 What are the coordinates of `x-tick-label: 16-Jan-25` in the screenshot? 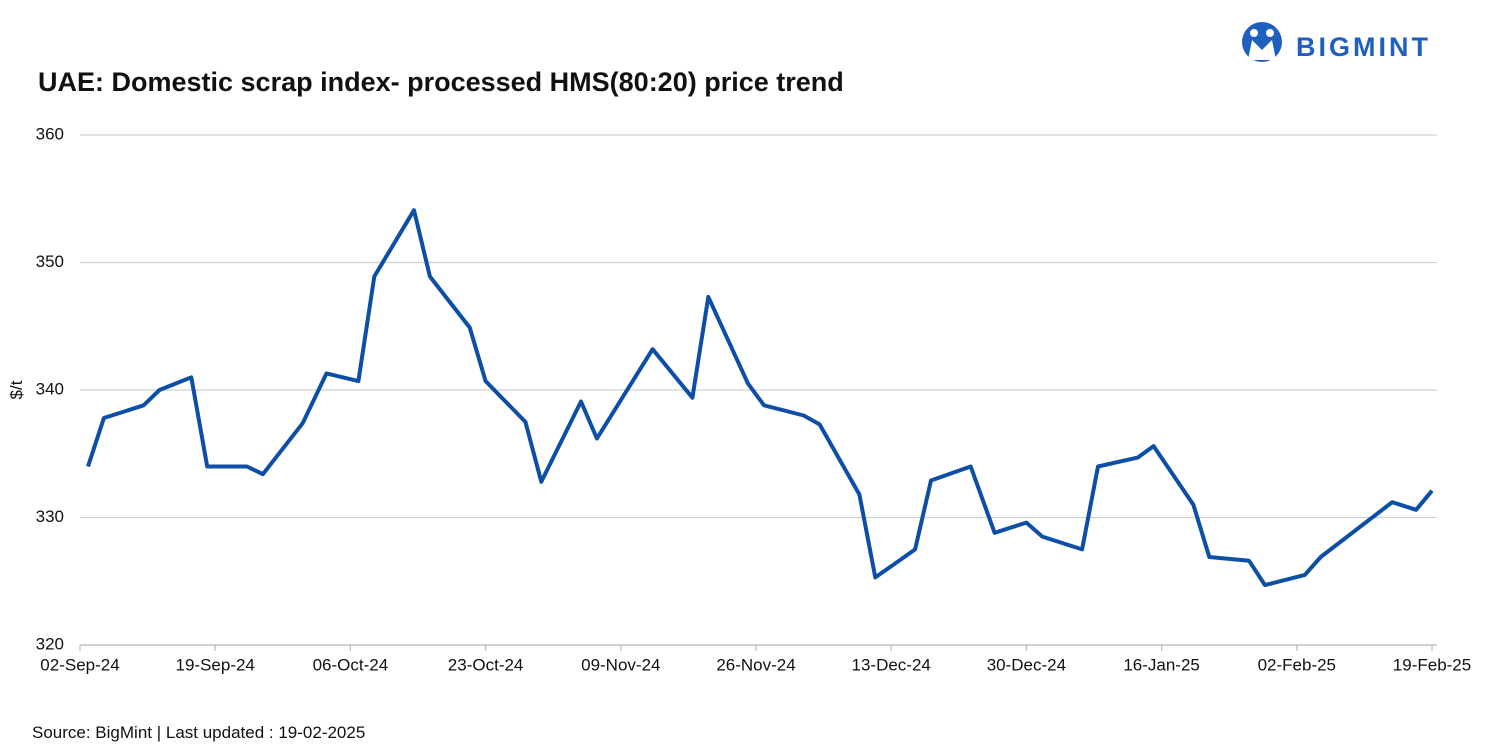 It's located at (1161, 664).